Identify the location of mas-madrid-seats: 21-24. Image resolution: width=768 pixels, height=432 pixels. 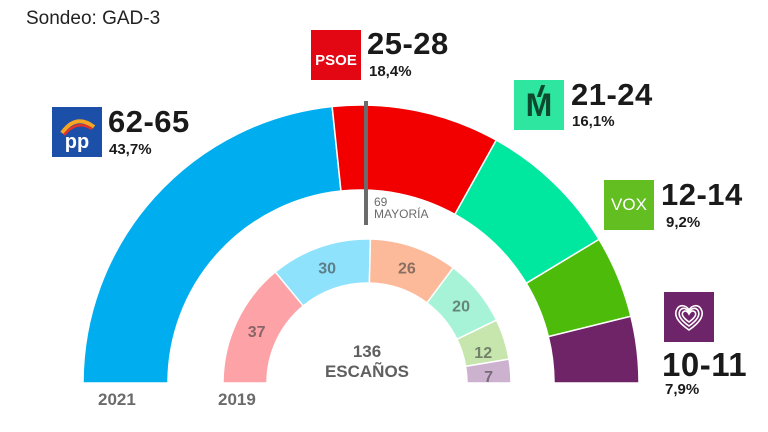
(612, 94).